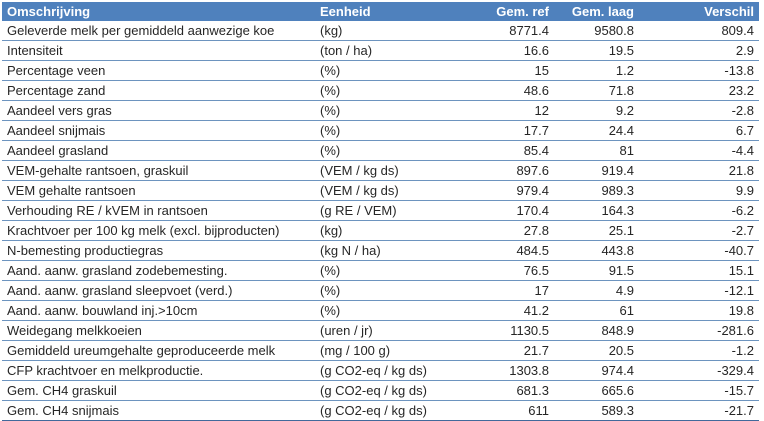 The width and height of the screenshot is (764, 421). I want to click on cell-verschil: 2.9, so click(699, 50).